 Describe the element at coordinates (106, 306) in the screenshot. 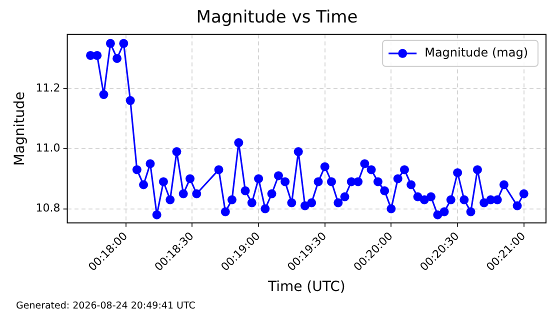

I see `text: Generated: 2026-08-24 20:49:41 UTC` at that location.